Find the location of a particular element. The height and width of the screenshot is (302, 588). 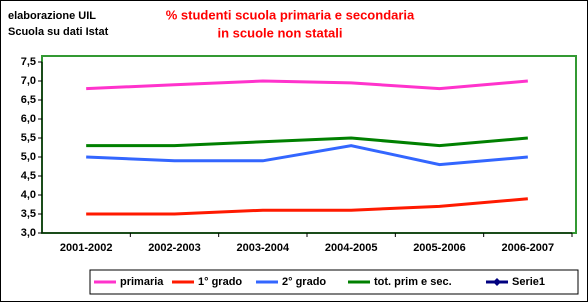

y-tick-label: 4,0 is located at coordinates (28, 195).